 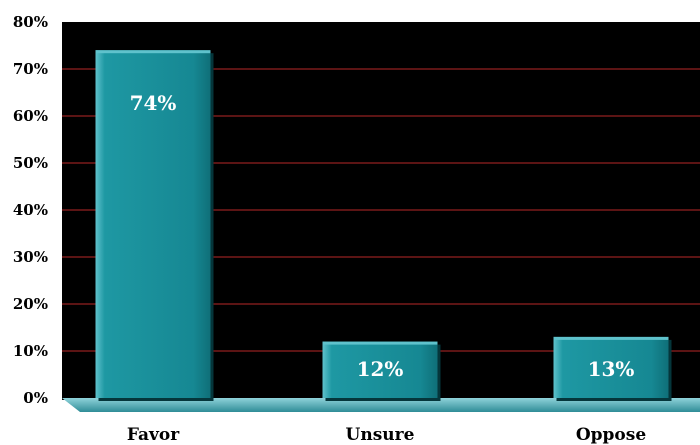 What do you see at coordinates (35, 398) in the screenshot?
I see `y-tick-label: 0%` at bounding box center [35, 398].